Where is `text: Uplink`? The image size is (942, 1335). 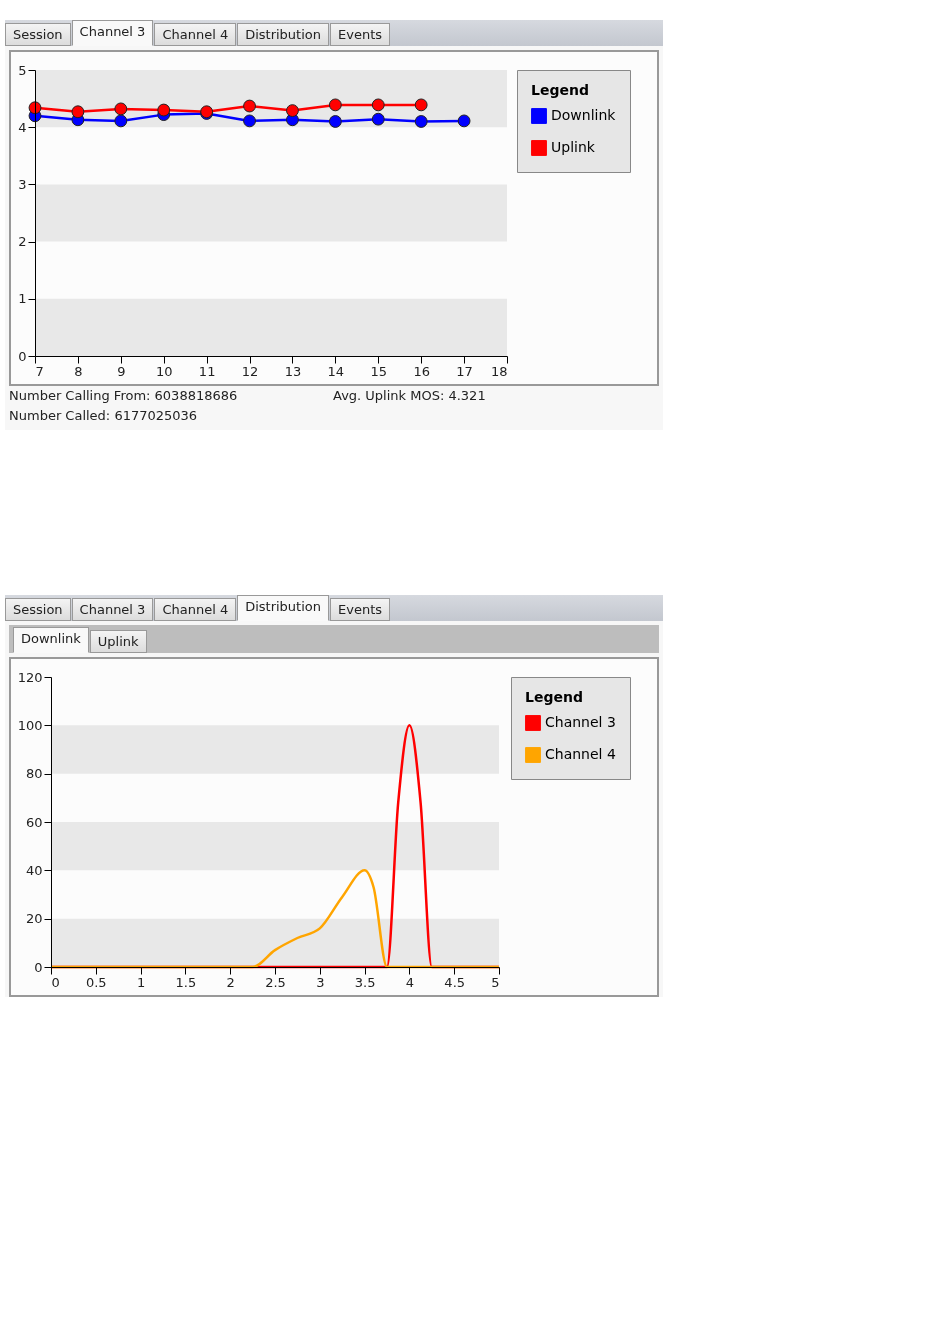 text: Uplink is located at coordinates (118, 641).